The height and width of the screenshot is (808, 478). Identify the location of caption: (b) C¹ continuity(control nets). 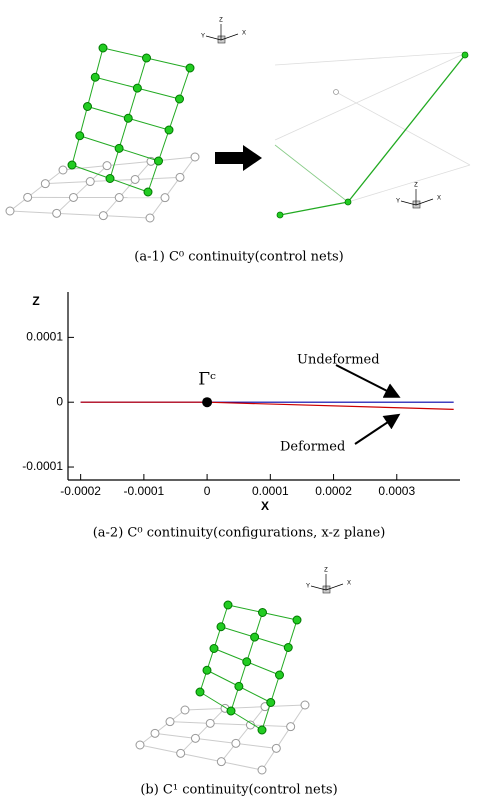
(238, 790).